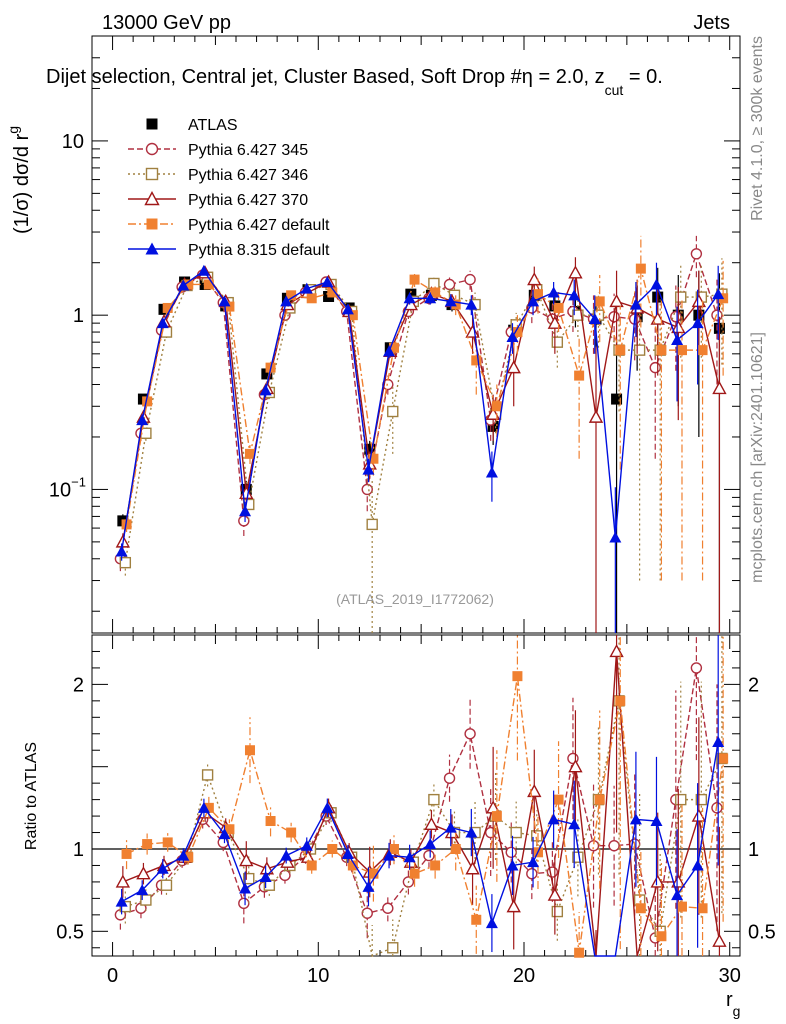 This screenshot has height=1024, width=786. Describe the element at coordinates (78, 316) in the screenshot. I see `y-tick-label: 1` at that location.